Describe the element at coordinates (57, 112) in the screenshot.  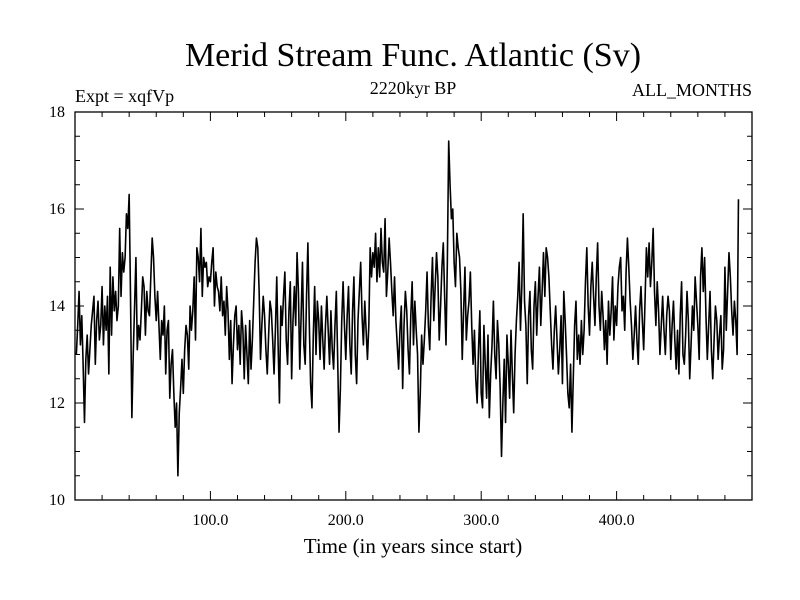
I see `y-tick-label: 18` at that location.